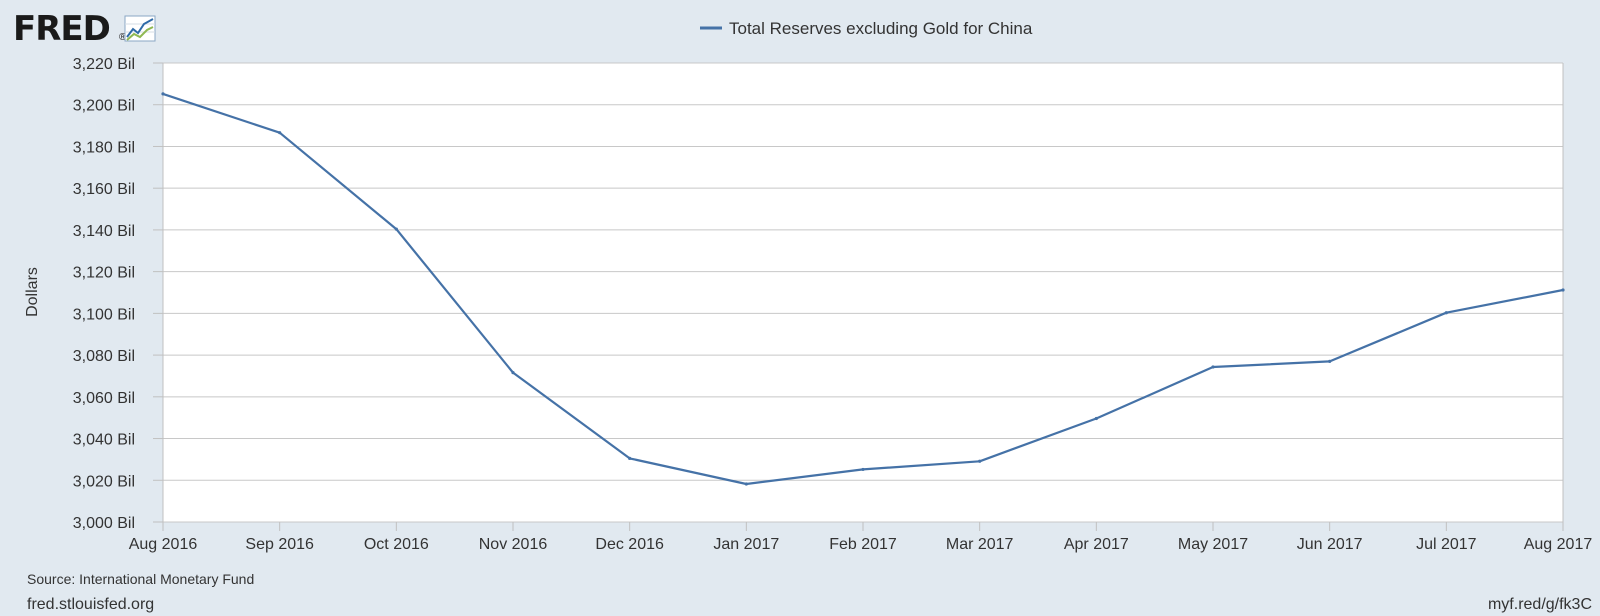 This screenshot has height=616, width=1600. I want to click on x-tick-label: May 2017, so click(1213, 544).